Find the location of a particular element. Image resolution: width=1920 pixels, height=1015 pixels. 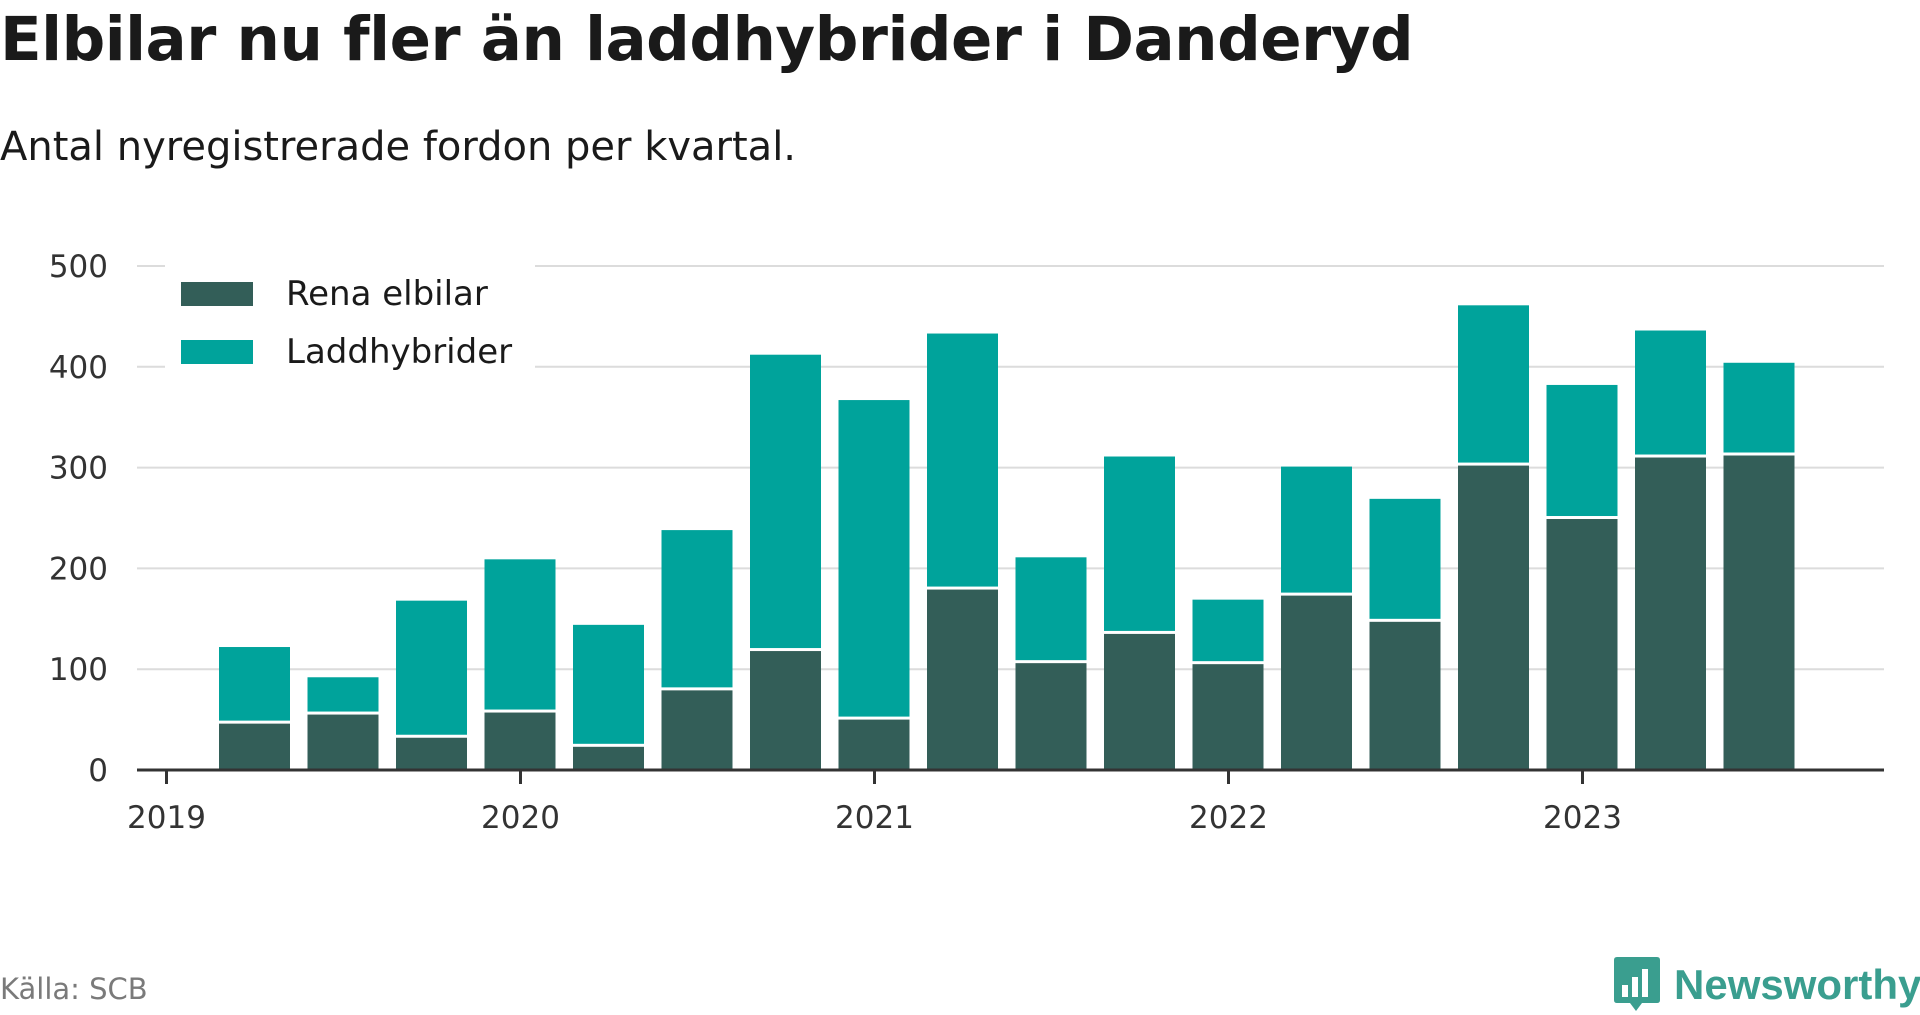

bar-rena-elbilar-2023-q2 is located at coordinates (1670, 613).